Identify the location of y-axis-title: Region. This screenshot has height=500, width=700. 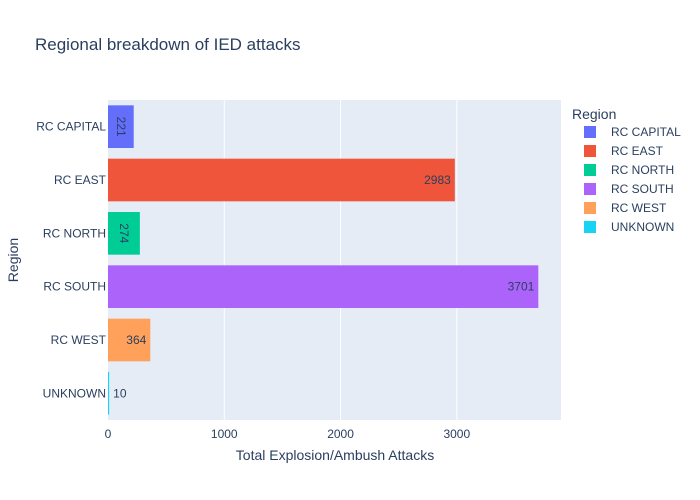
(13, 260).